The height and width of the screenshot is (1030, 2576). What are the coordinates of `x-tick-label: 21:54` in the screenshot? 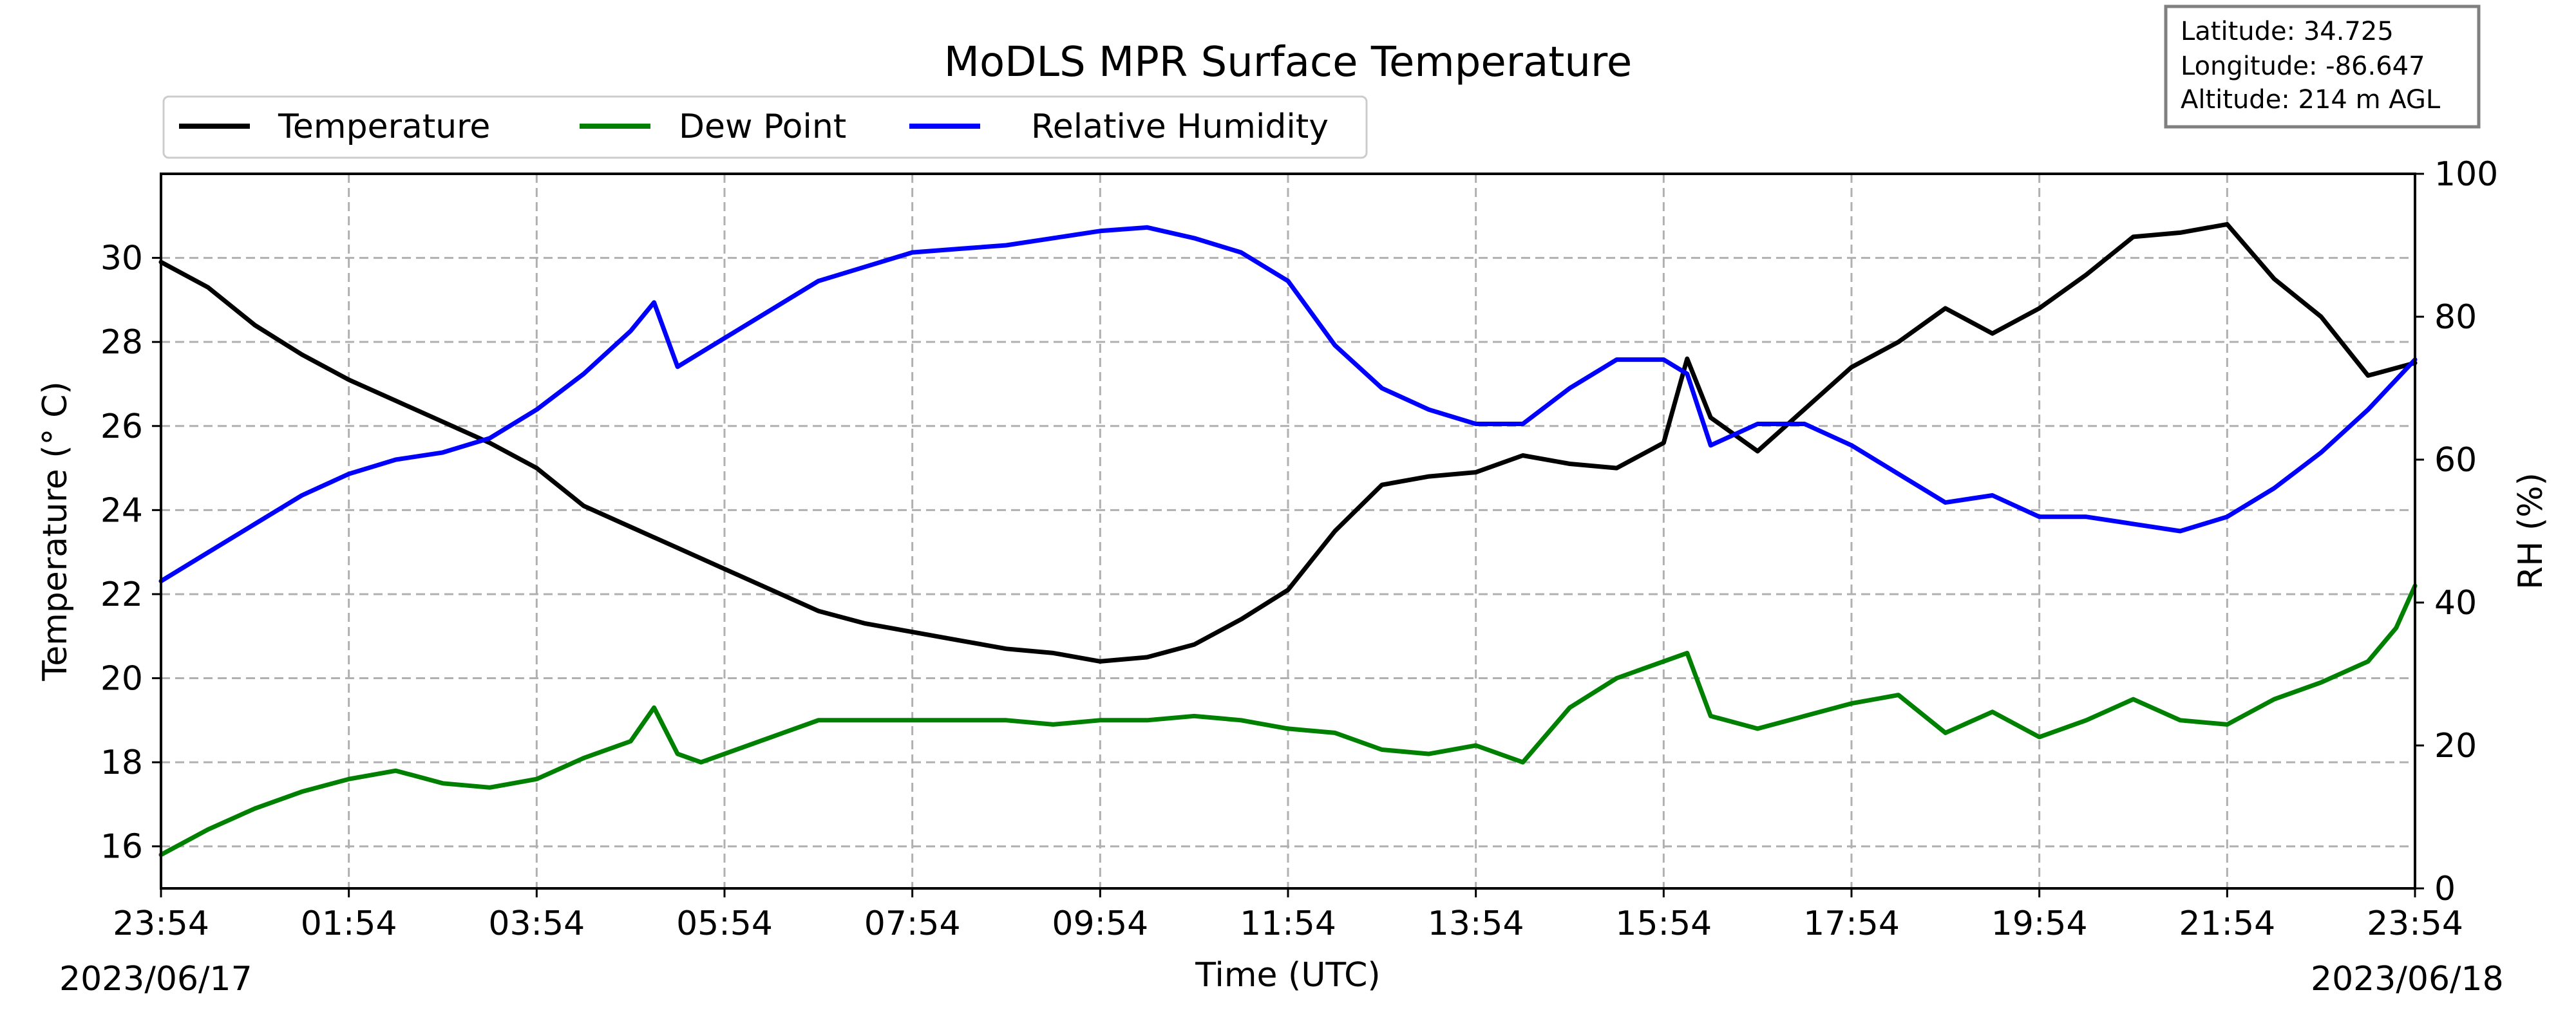 It's located at (2227, 923).